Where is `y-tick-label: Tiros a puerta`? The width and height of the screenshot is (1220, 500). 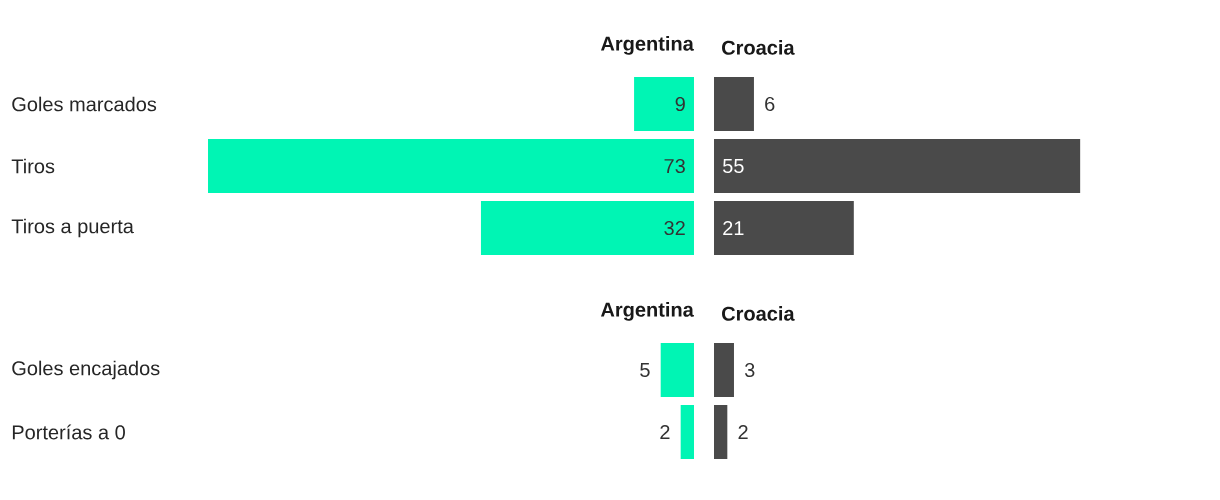 y-tick-label: Tiros a puerta is located at coordinates (72, 228).